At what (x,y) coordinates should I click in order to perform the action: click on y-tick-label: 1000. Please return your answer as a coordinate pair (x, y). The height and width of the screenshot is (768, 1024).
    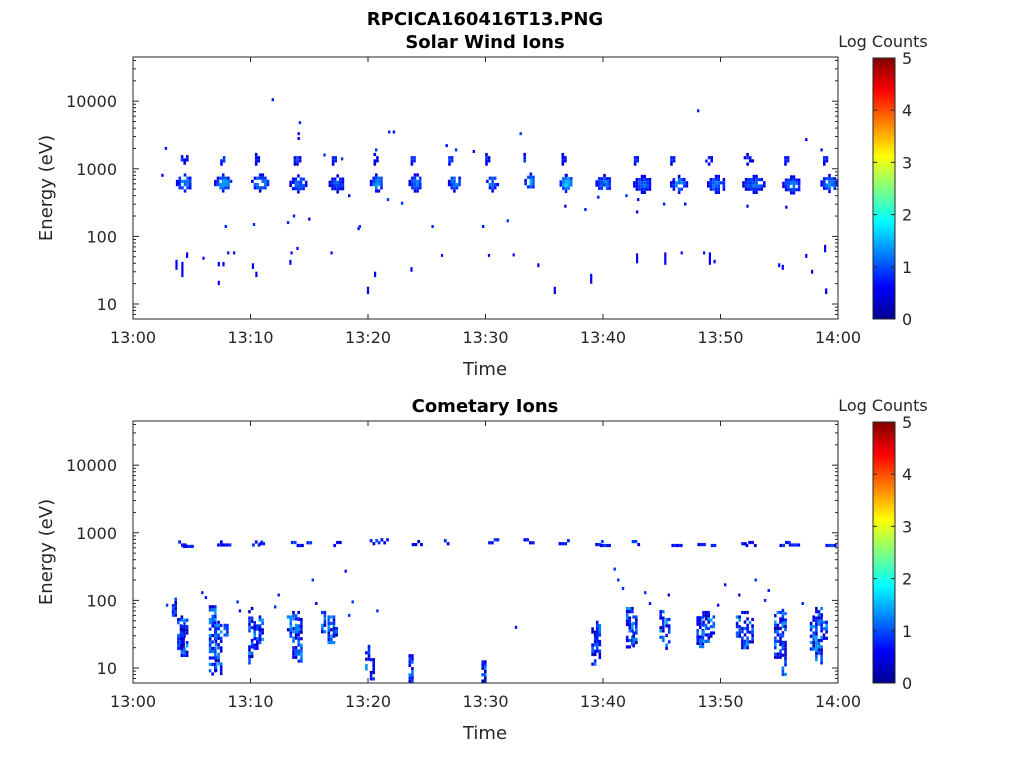
    Looking at the image, I should click on (96, 169).